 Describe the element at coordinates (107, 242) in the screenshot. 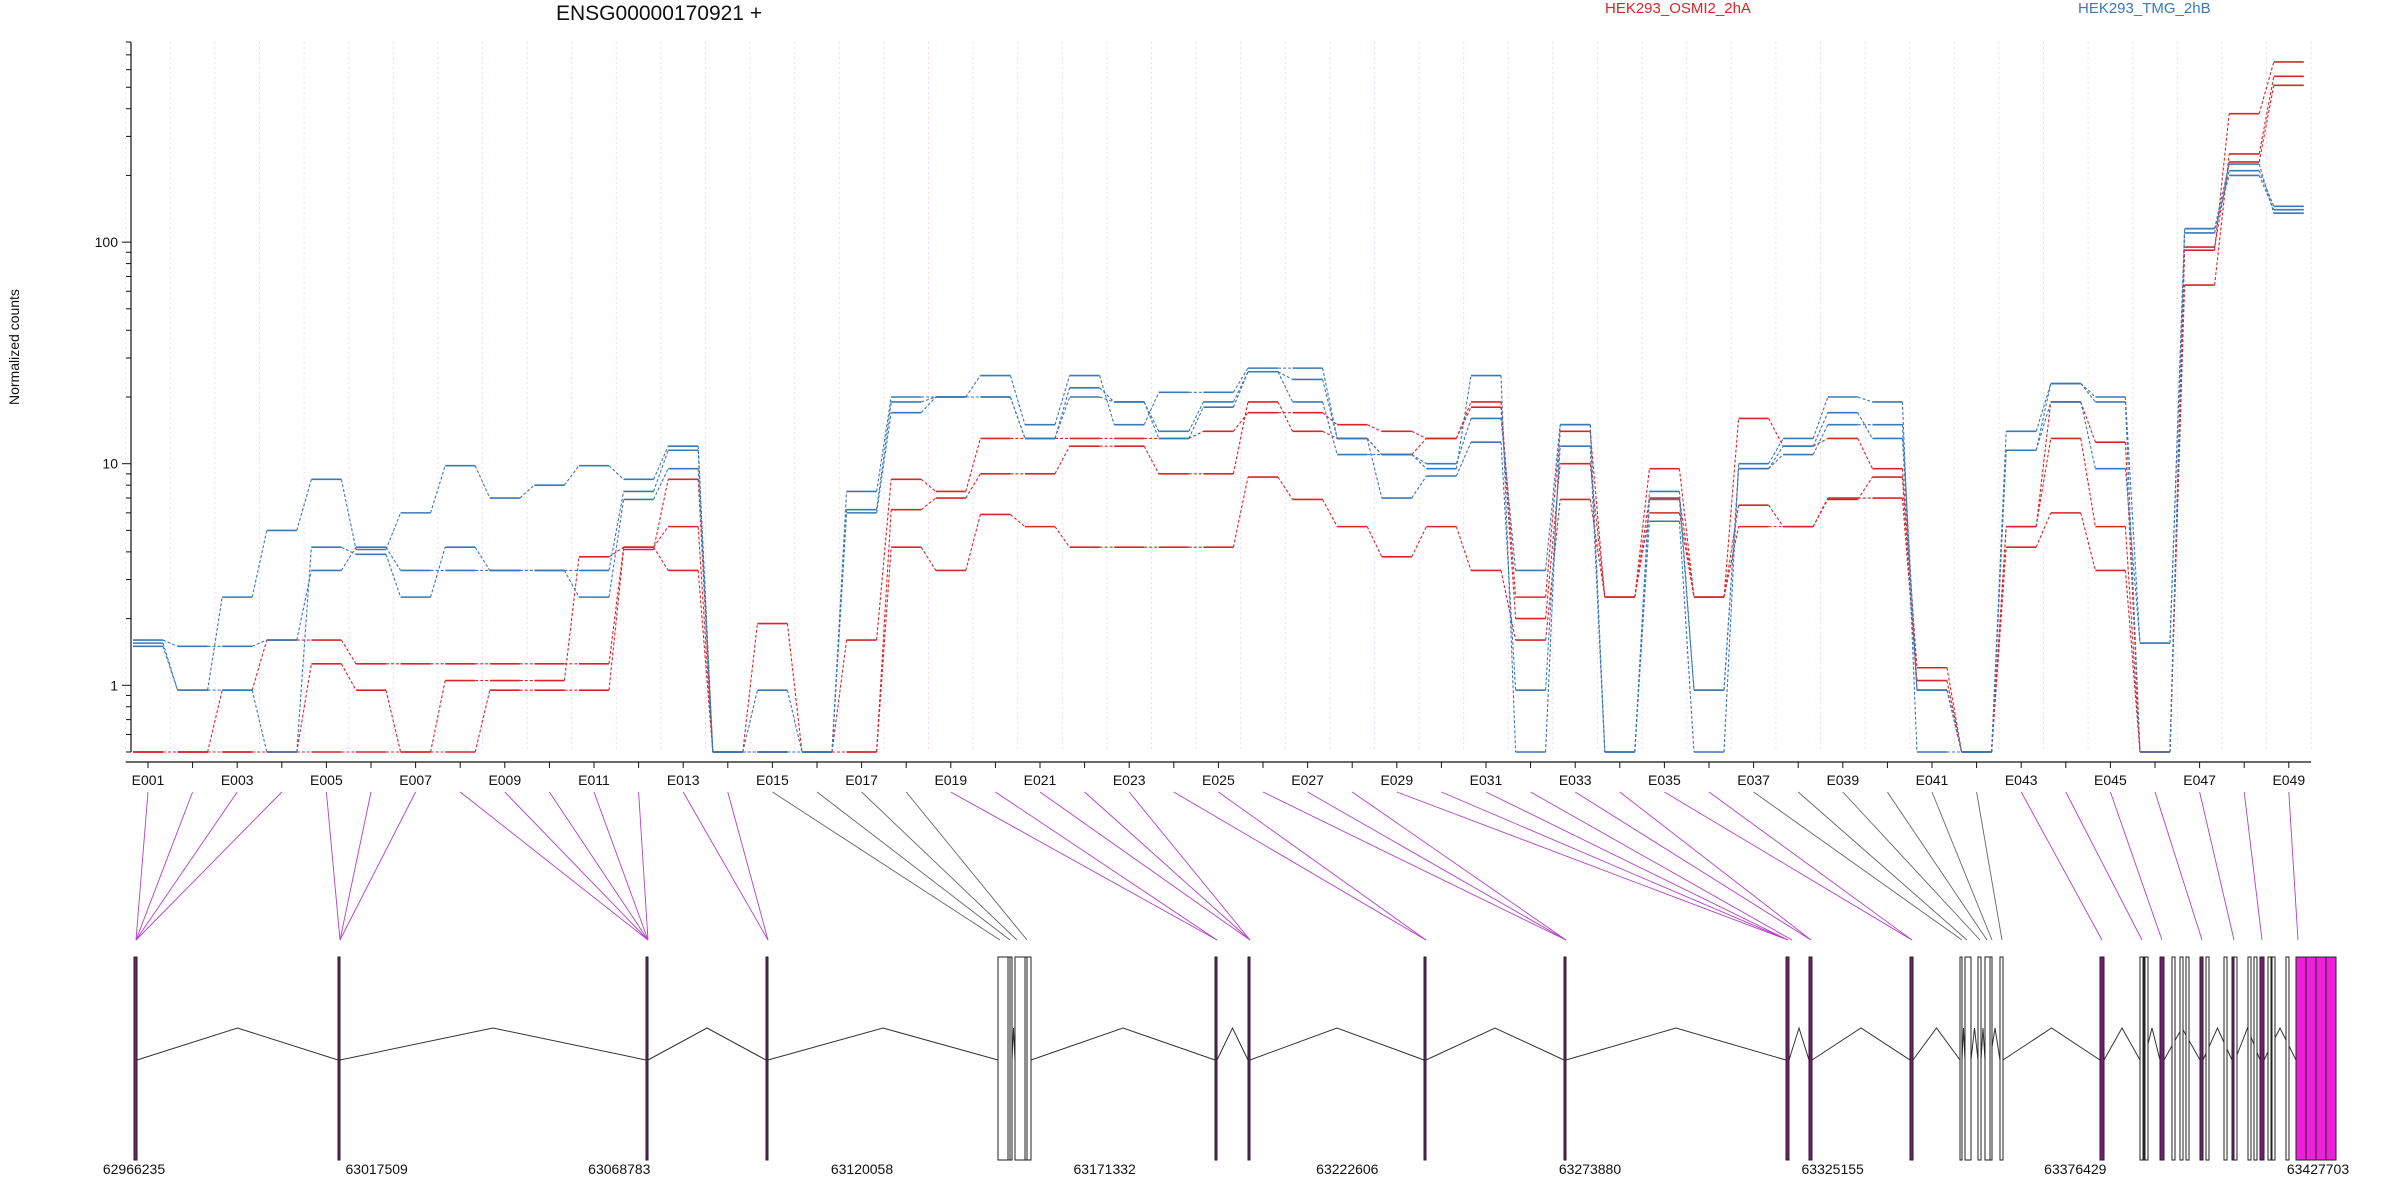

I see `y-tick-label: 100` at that location.